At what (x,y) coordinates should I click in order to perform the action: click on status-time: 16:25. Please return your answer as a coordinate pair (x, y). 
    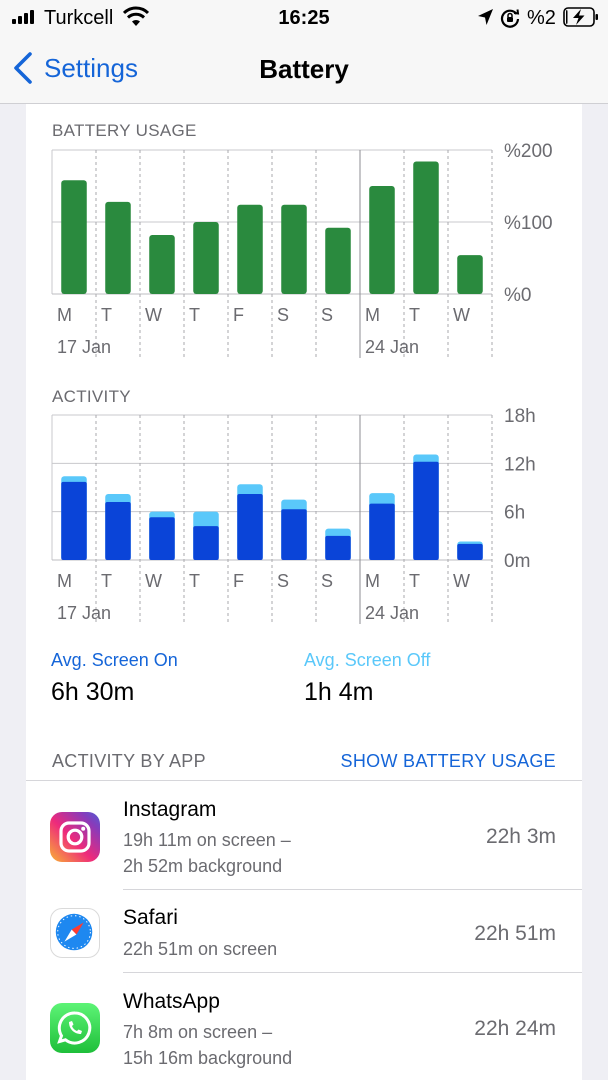
    Looking at the image, I should click on (304, 18).